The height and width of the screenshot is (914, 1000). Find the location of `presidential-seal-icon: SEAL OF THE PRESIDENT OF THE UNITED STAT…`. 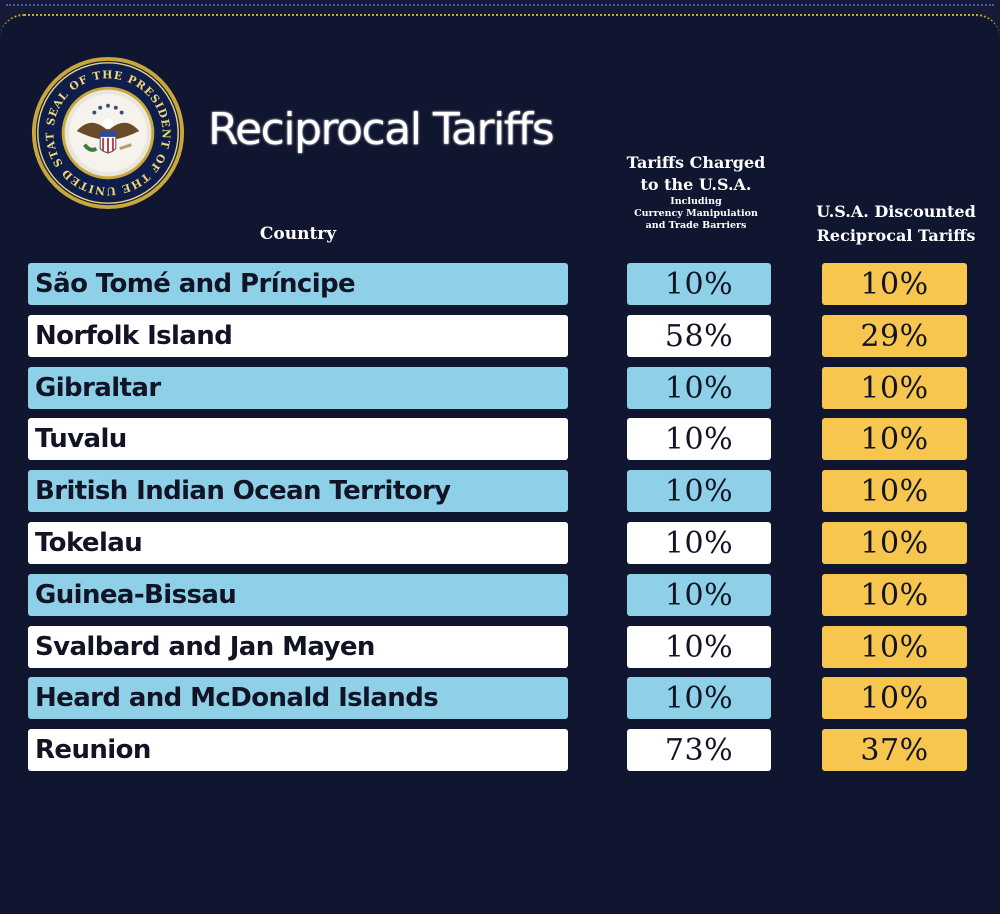

presidential-seal-icon: SEAL OF THE PRESIDENT OF THE UNITED STAT… is located at coordinates (107, 132).